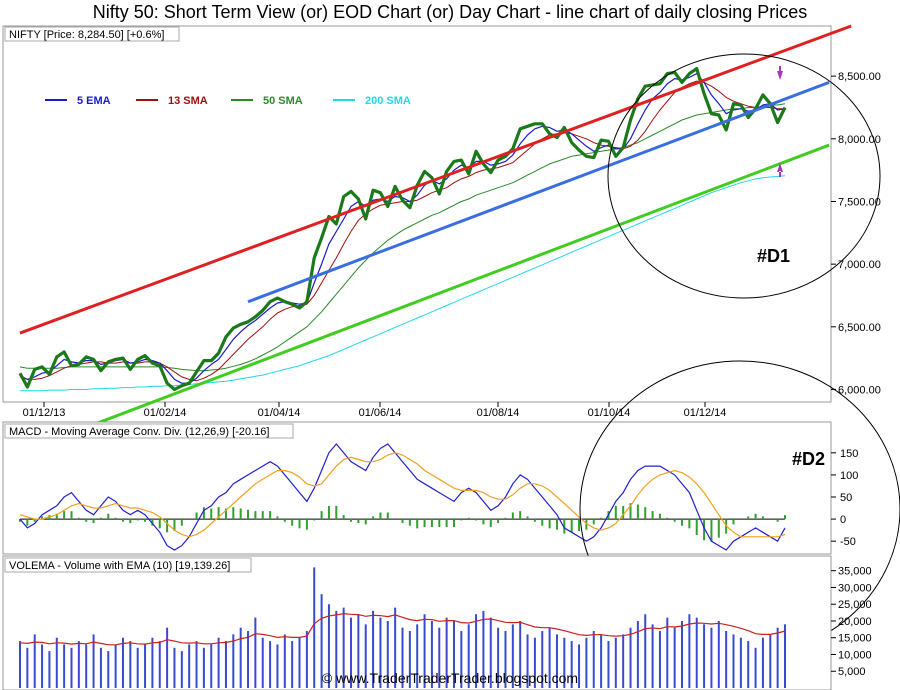 Image resolution: width=900 pixels, height=690 pixels. Describe the element at coordinates (279, 413) in the screenshot. I see `price-x-tick-label: 01/04/14` at that location.